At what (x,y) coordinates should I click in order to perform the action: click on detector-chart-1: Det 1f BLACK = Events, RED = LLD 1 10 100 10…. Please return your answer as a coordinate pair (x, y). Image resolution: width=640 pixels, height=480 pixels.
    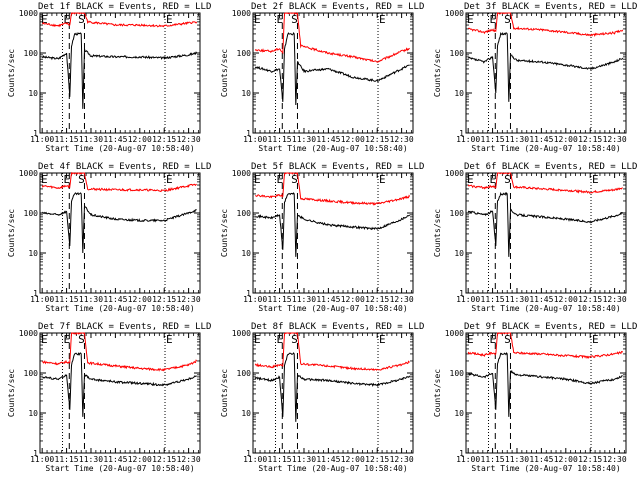
    Looking at the image, I should click on (109, 77).